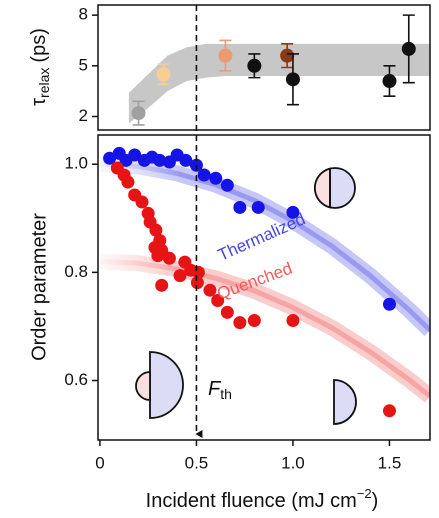  What do you see at coordinates (44, 83) in the screenshot?
I see `y-label-part: relax` at bounding box center [44, 83].